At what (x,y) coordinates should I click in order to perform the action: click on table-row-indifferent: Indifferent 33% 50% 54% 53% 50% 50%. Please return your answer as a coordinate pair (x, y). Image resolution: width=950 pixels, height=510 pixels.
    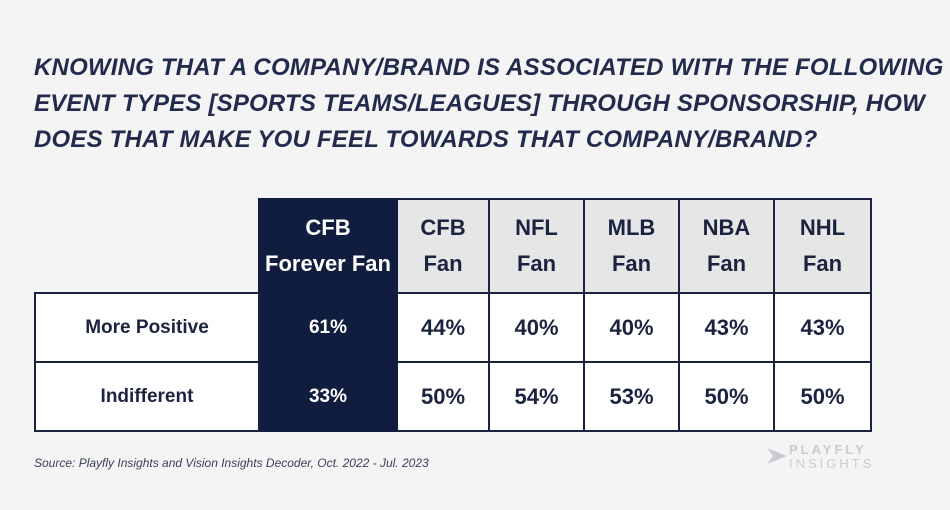
    Looking at the image, I should click on (453, 396).